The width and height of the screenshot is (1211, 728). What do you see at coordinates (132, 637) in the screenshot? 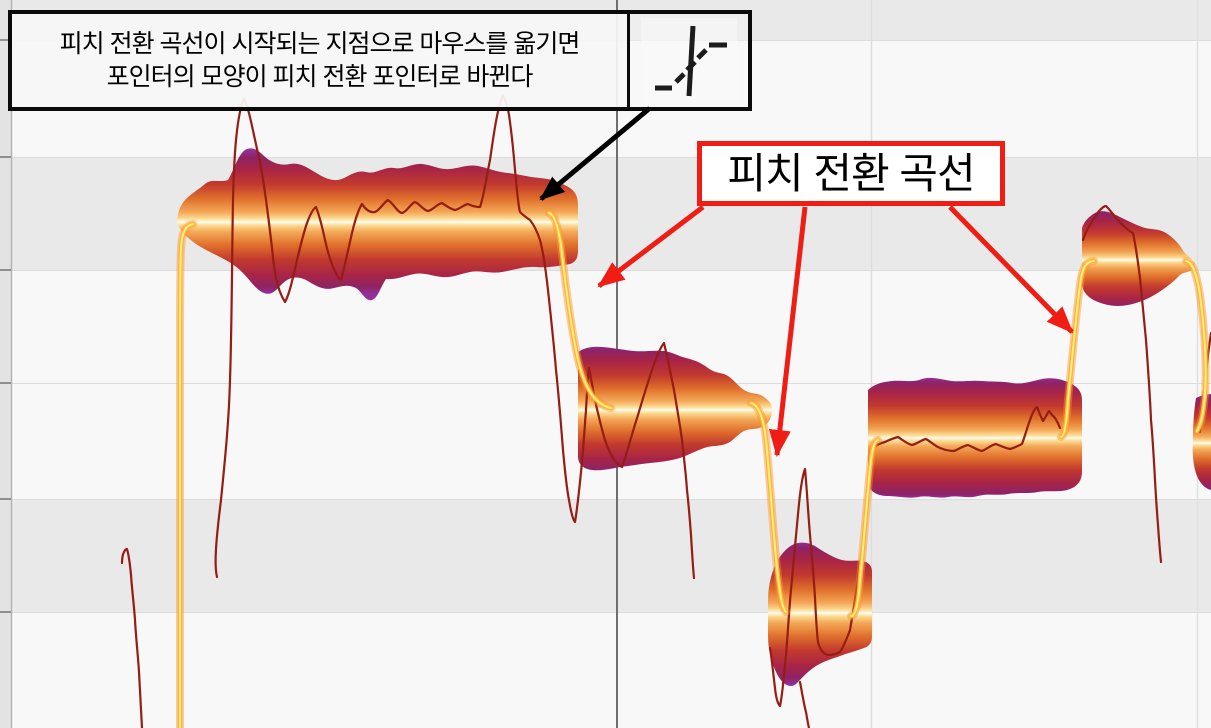
I see `pitch-curve-left-tail` at bounding box center [132, 637].